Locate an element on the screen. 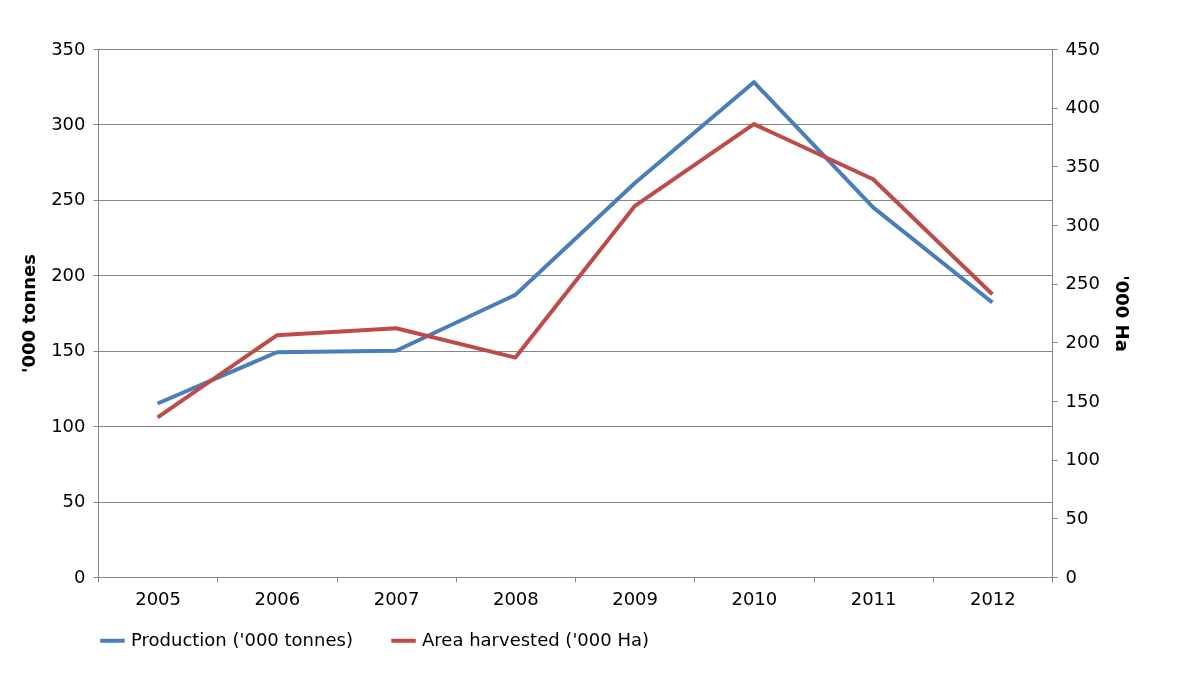  y2-tick-label: 250 is located at coordinates (1082, 283).